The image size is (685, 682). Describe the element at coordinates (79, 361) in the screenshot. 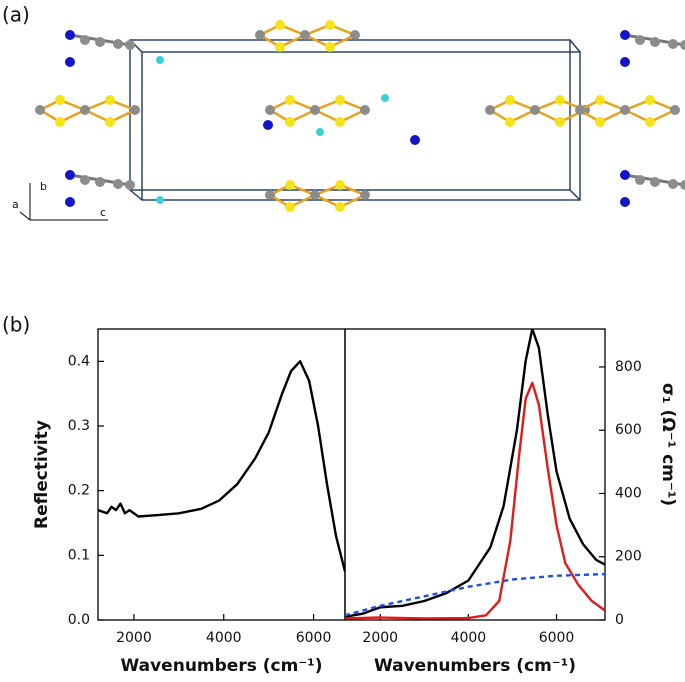

I see `y-tick-label: 0.4` at that location.